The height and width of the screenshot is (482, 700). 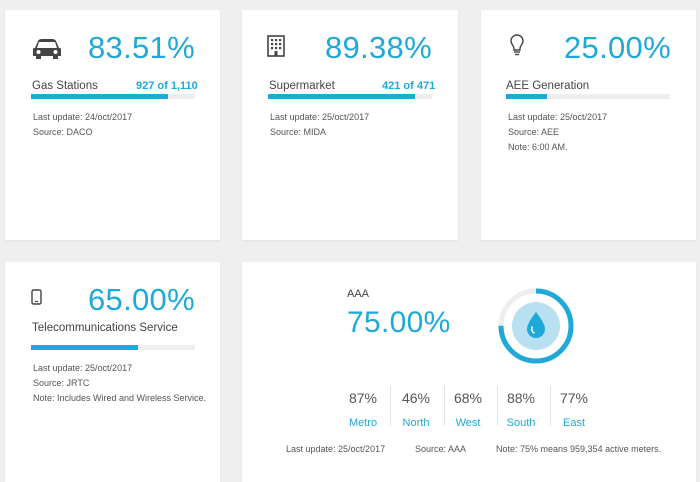 What do you see at coordinates (84, 347) in the screenshot?
I see `telecommunications-progress-fill` at bounding box center [84, 347].